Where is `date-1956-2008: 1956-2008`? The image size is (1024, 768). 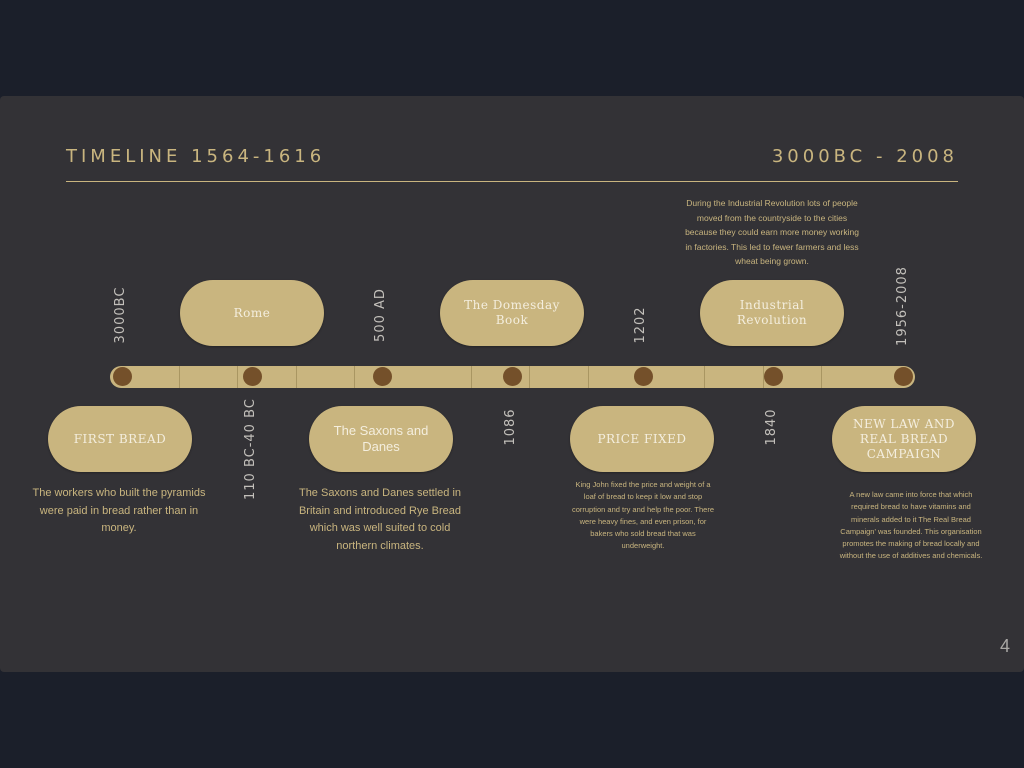
date-1956-2008: 1956-2008 is located at coordinates (902, 306).